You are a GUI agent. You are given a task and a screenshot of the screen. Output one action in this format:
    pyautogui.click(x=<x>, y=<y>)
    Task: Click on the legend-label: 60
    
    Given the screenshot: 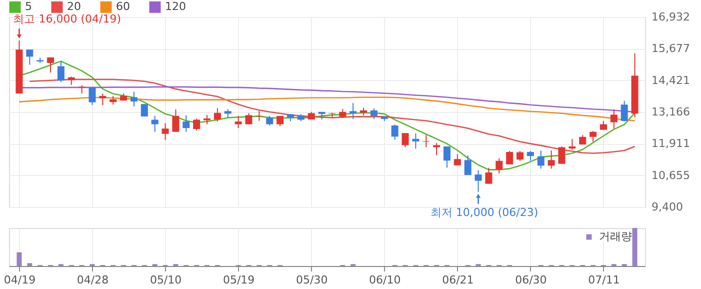 What is the action you would take?
    pyautogui.click(x=123, y=7)
    